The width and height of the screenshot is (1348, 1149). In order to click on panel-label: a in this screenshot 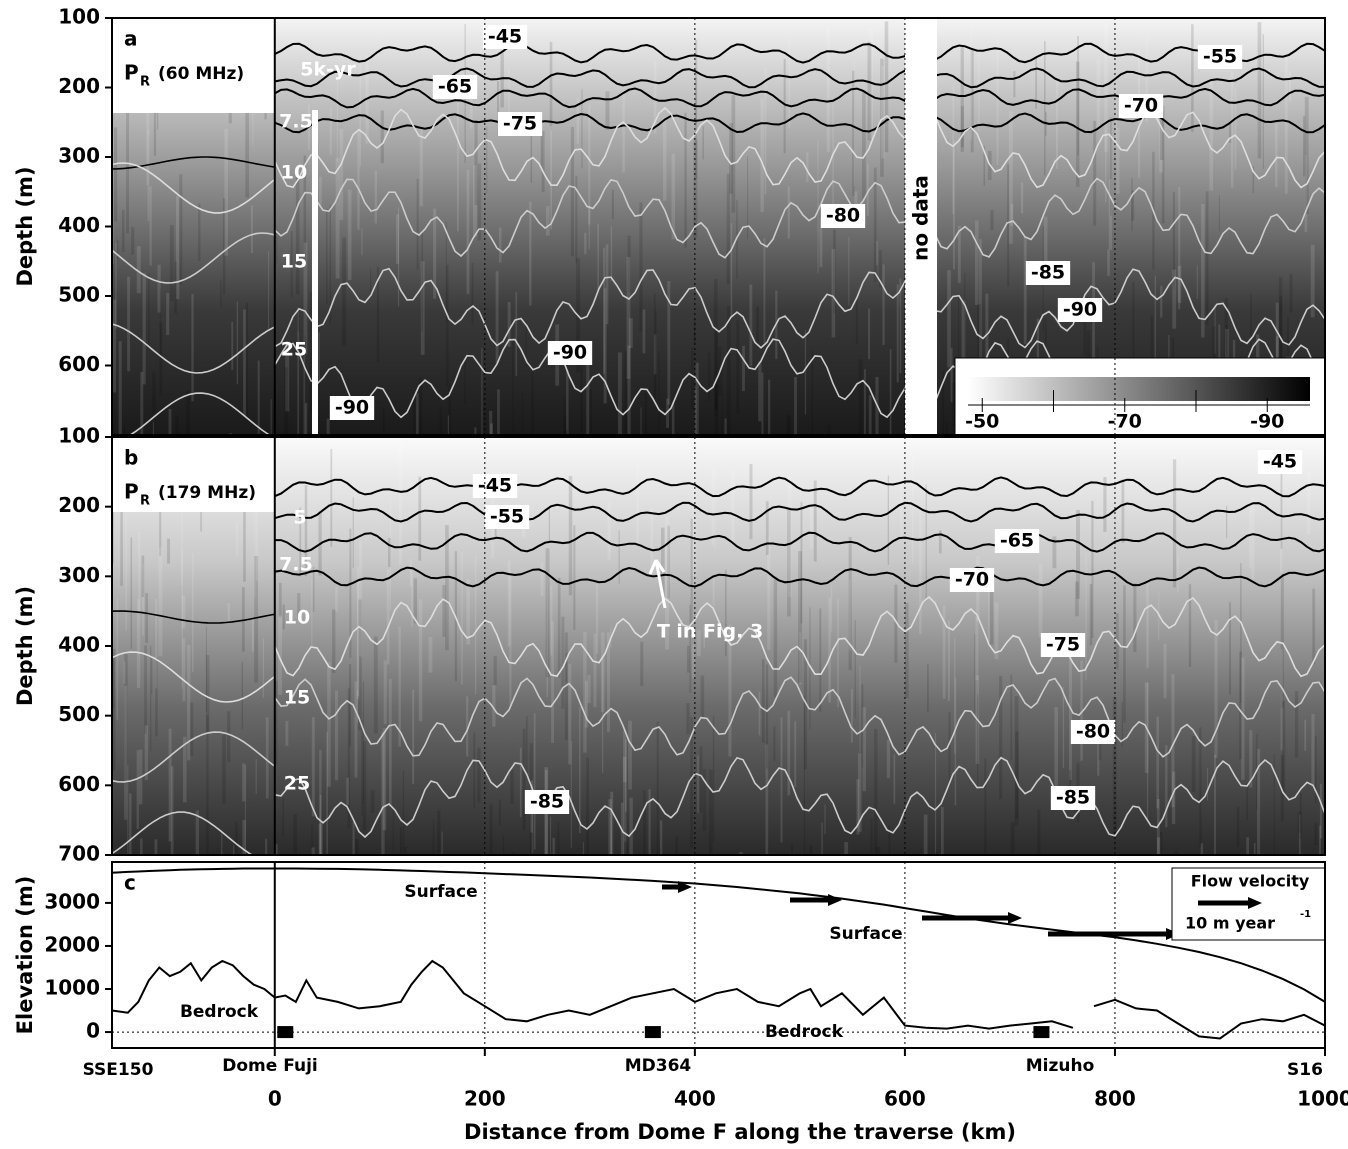, I will do `click(131, 39)`.